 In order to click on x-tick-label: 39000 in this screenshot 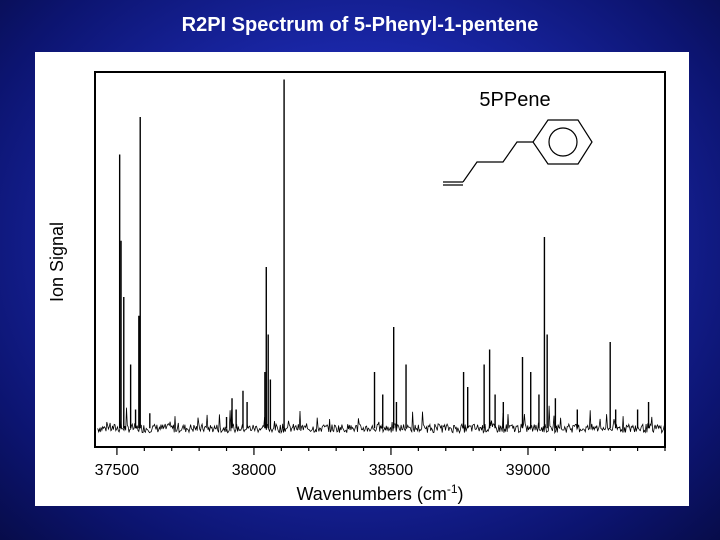, I will do `click(528, 470)`.